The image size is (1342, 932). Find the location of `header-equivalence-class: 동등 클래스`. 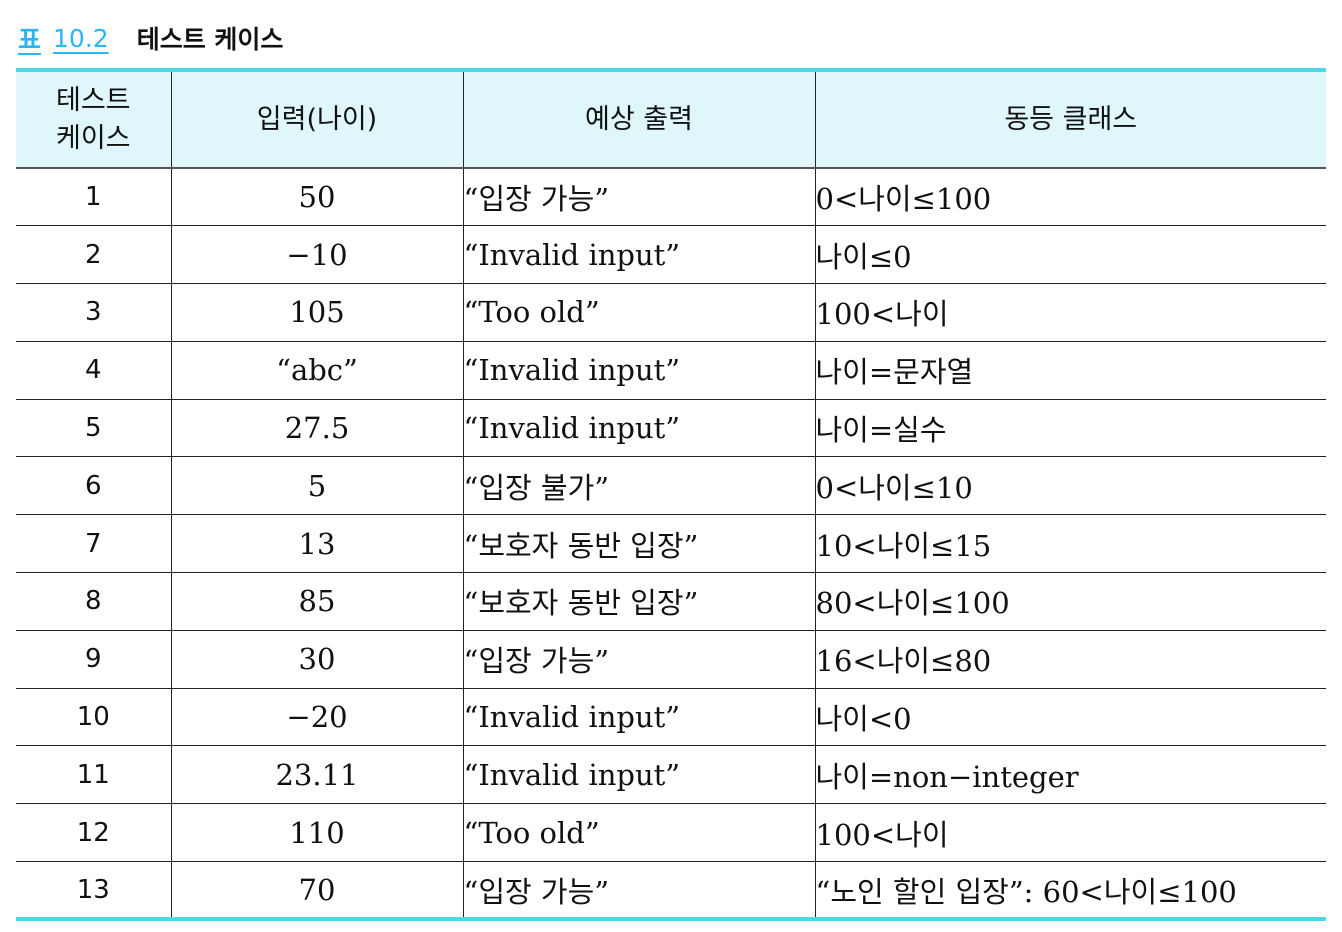

header-equivalence-class: 동등 클래스 is located at coordinates (1070, 118).